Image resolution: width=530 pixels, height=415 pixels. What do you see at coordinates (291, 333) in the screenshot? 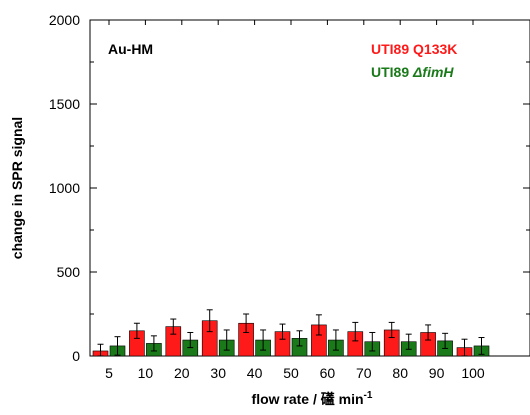
I see `bars` at bounding box center [291, 333].